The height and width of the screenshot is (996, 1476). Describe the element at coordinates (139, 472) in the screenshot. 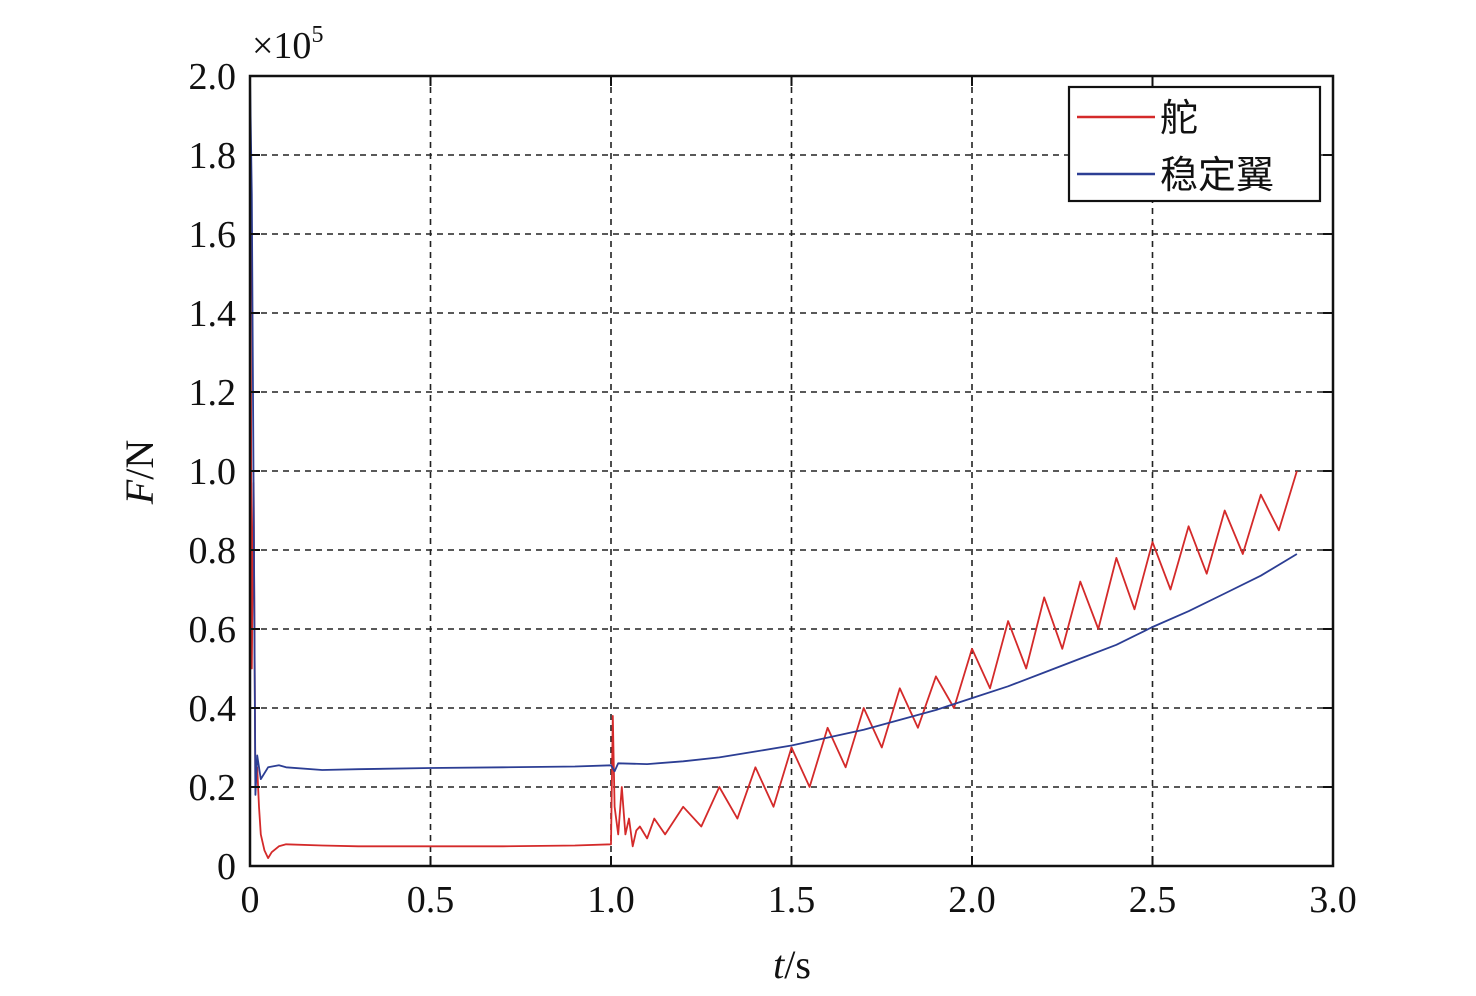

I see `y-axis-label: F/N` at that location.